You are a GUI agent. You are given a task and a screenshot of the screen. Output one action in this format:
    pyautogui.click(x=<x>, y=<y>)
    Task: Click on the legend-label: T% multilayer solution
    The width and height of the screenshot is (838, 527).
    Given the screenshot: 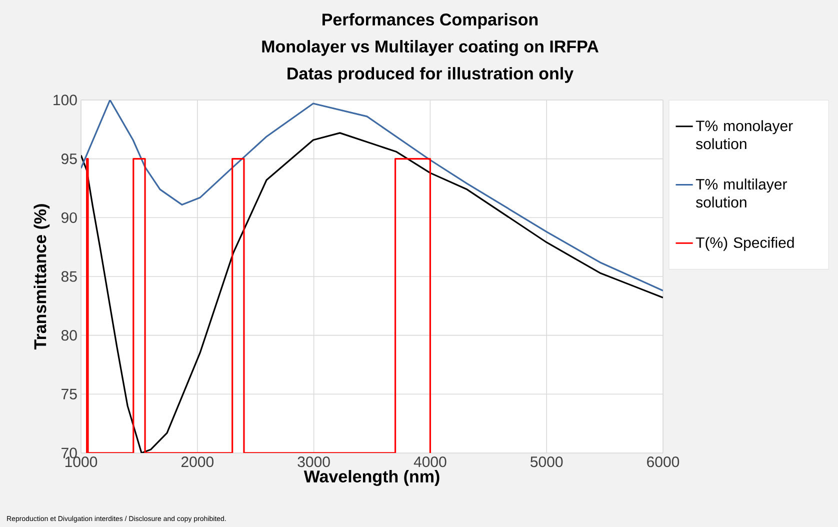 What is the action you would take?
    pyautogui.click(x=741, y=193)
    